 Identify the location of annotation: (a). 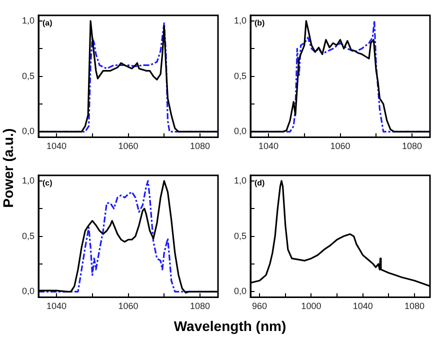
(47, 23).